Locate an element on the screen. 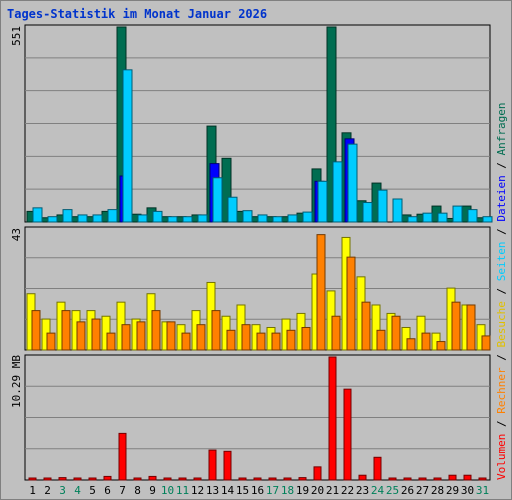 Image resolution: width=512 pixels, height=500 pixels. day-label-17: 17 is located at coordinates (272, 490).